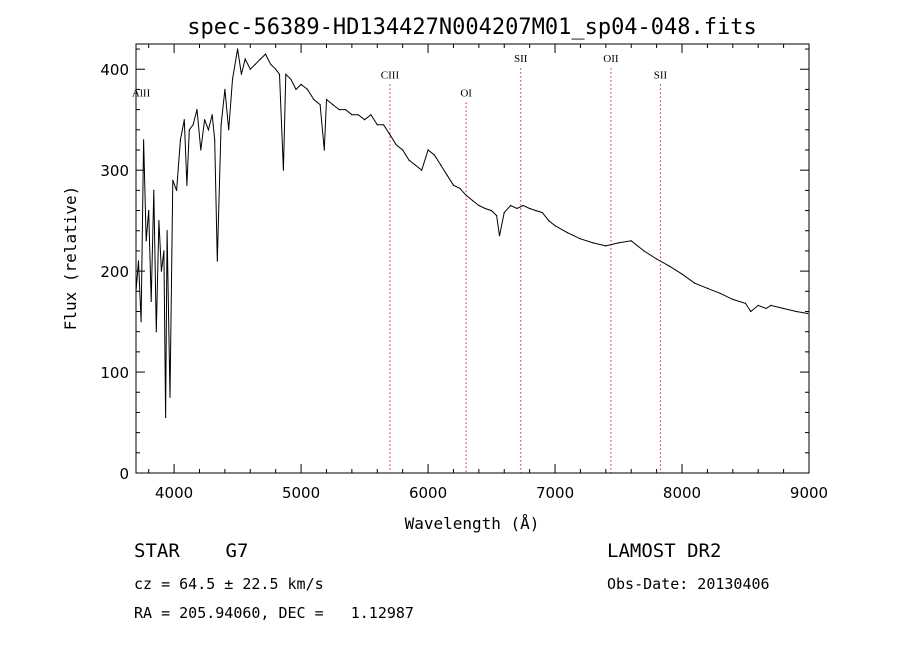  What do you see at coordinates (682, 493) in the screenshot?
I see `x-tick-label: 8000` at bounding box center [682, 493].